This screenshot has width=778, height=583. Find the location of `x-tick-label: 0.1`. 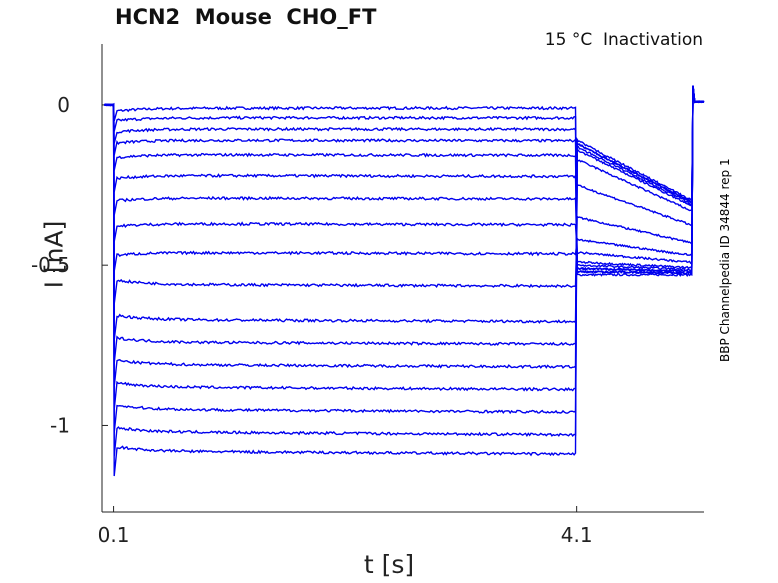

x-tick-label: 0.1 is located at coordinates (114, 535).